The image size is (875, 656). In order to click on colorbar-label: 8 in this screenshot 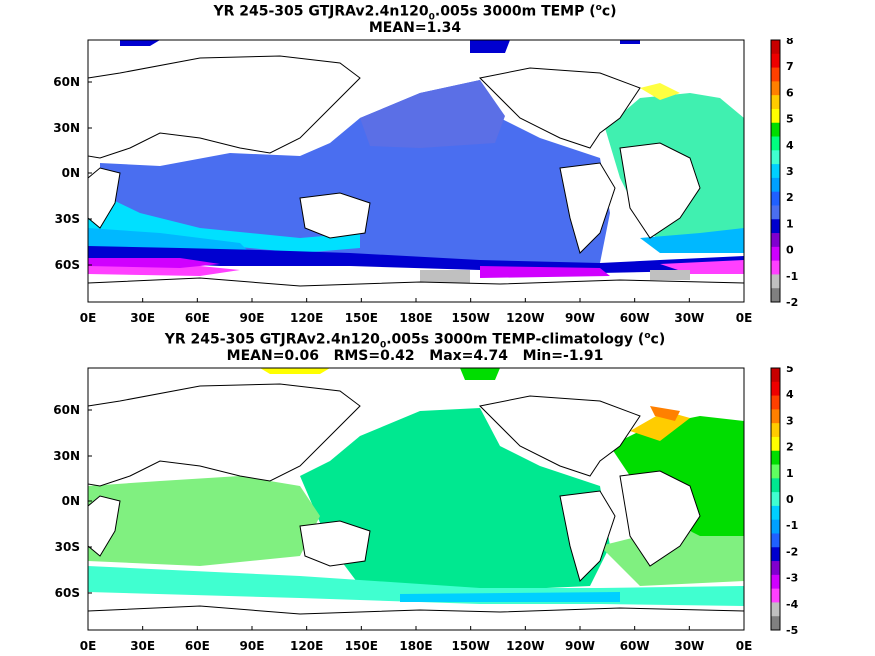, I will do `click(790, 42)`.